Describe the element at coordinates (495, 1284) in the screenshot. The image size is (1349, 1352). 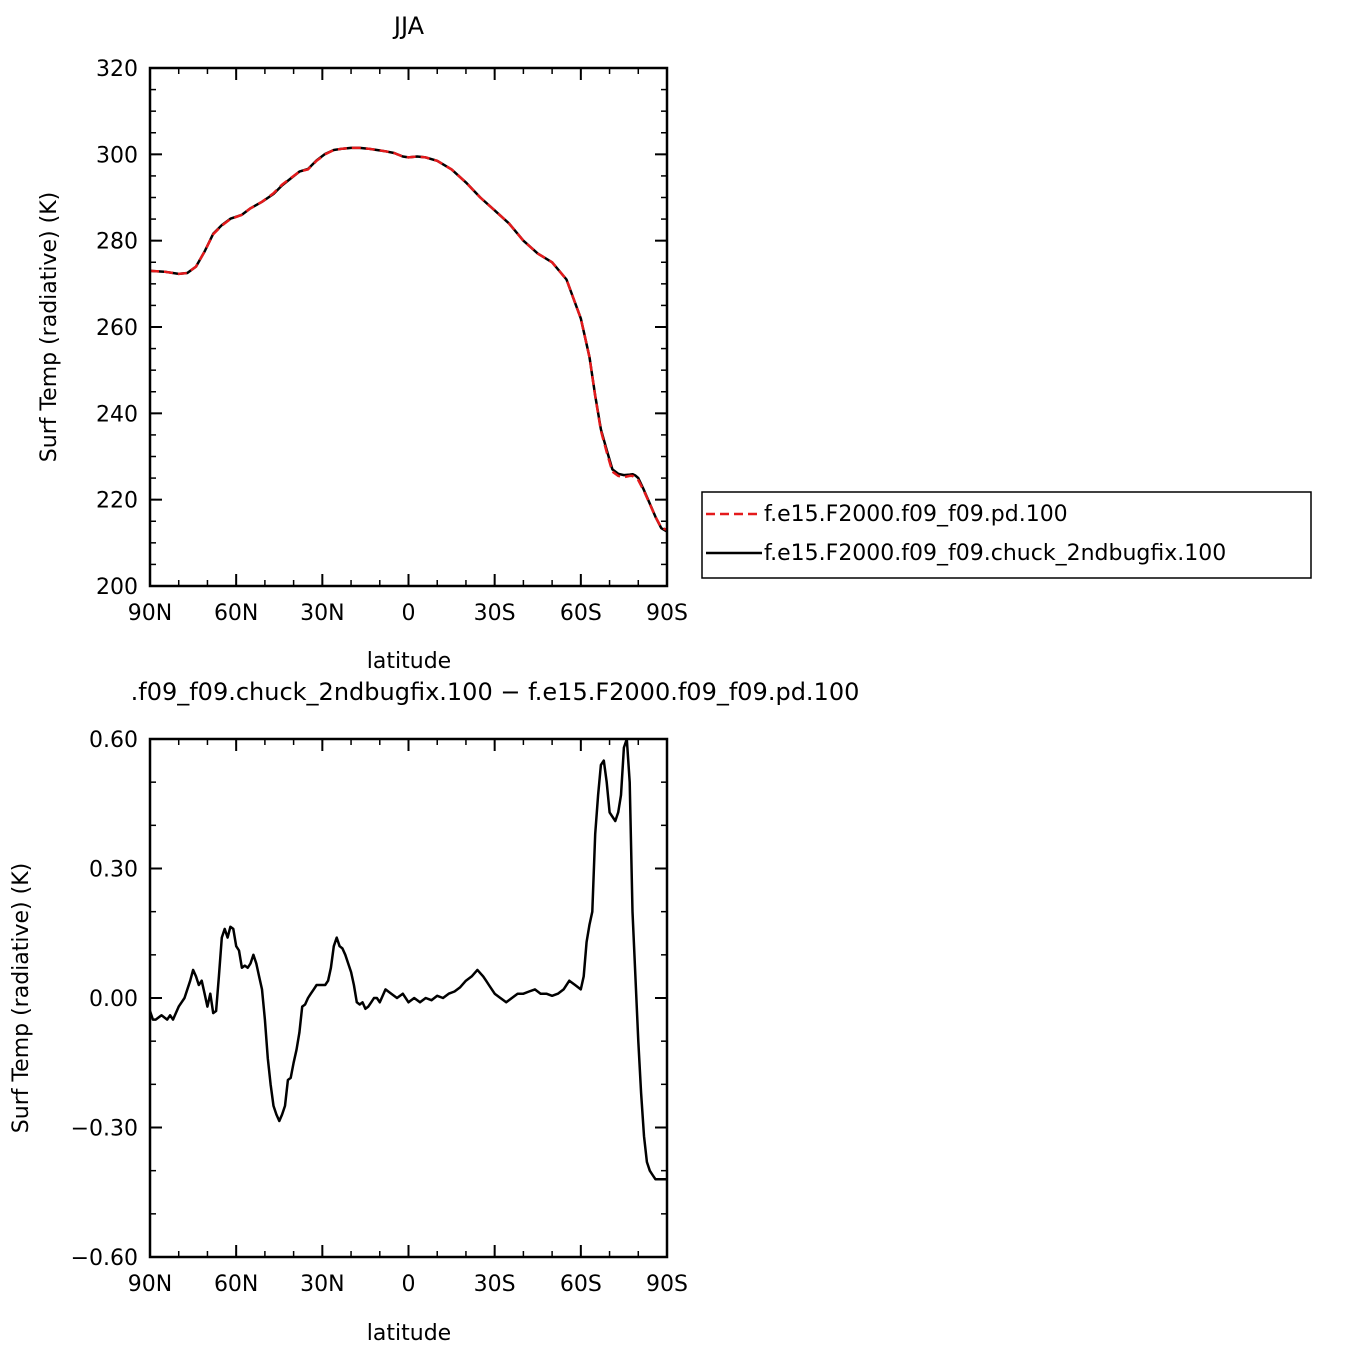
I see `bottom-x-tick-label: 30S` at that location.